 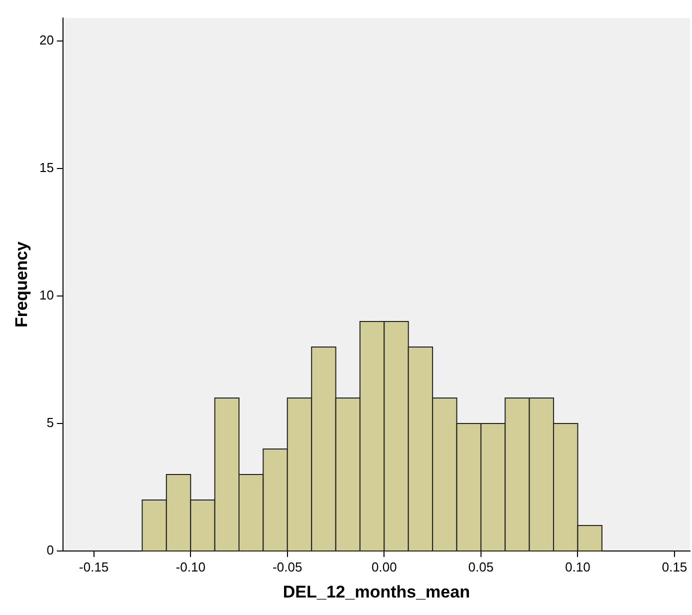 What do you see at coordinates (675, 566) in the screenshot?
I see `x-tick-label: 0.15` at bounding box center [675, 566].